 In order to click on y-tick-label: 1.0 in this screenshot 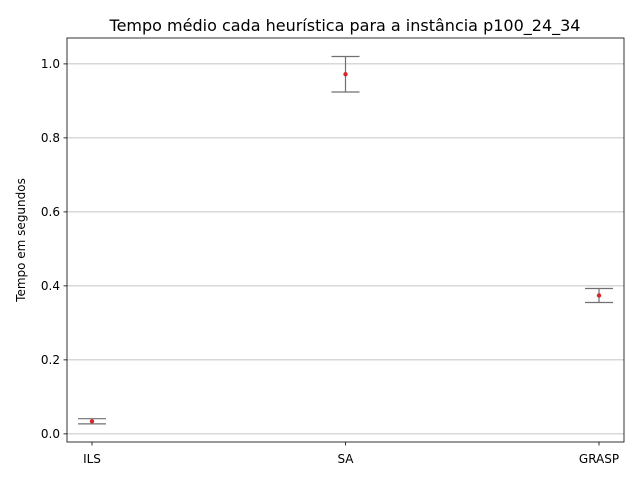, I will do `click(50, 64)`.